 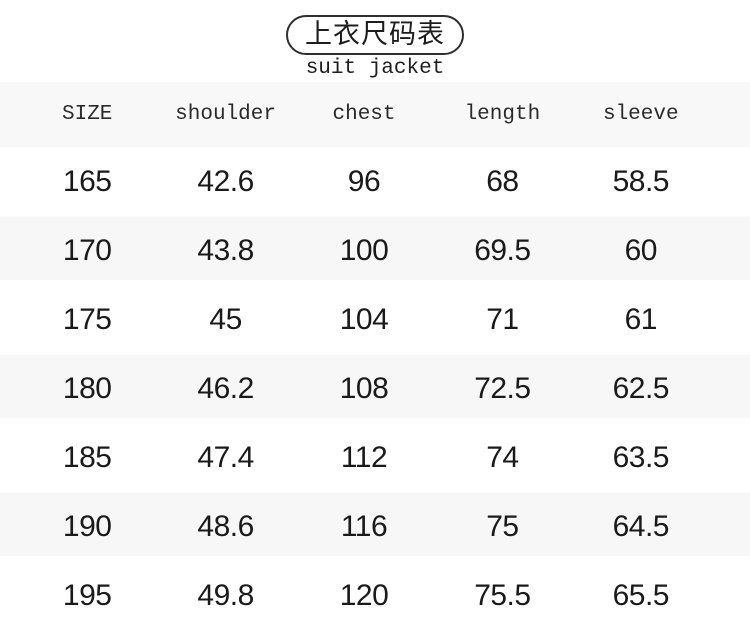 What do you see at coordinates (364, 526) in the screenshot?
I see `cell-chest: 116` at bounding box center [364, 526].